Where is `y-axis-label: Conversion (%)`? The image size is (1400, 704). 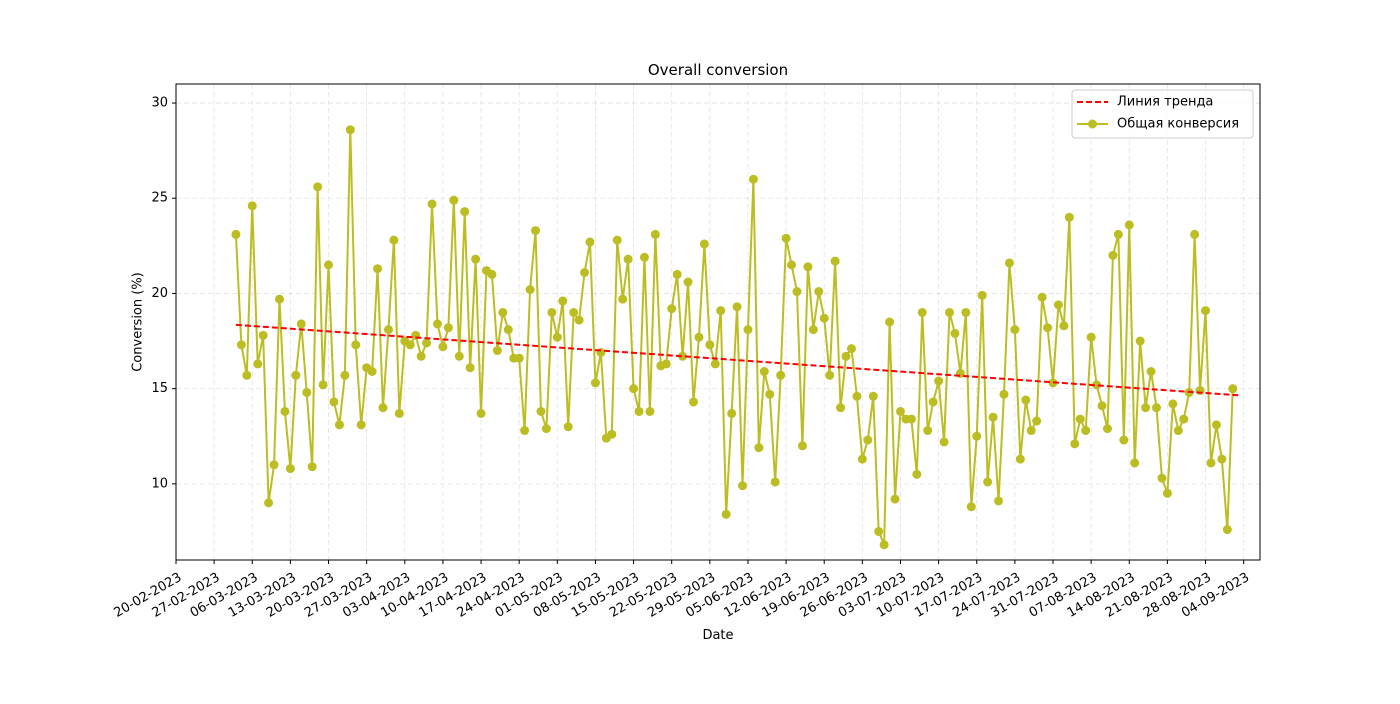
y-axis-label: Conversion (%) is located at coordinates (138, 322).